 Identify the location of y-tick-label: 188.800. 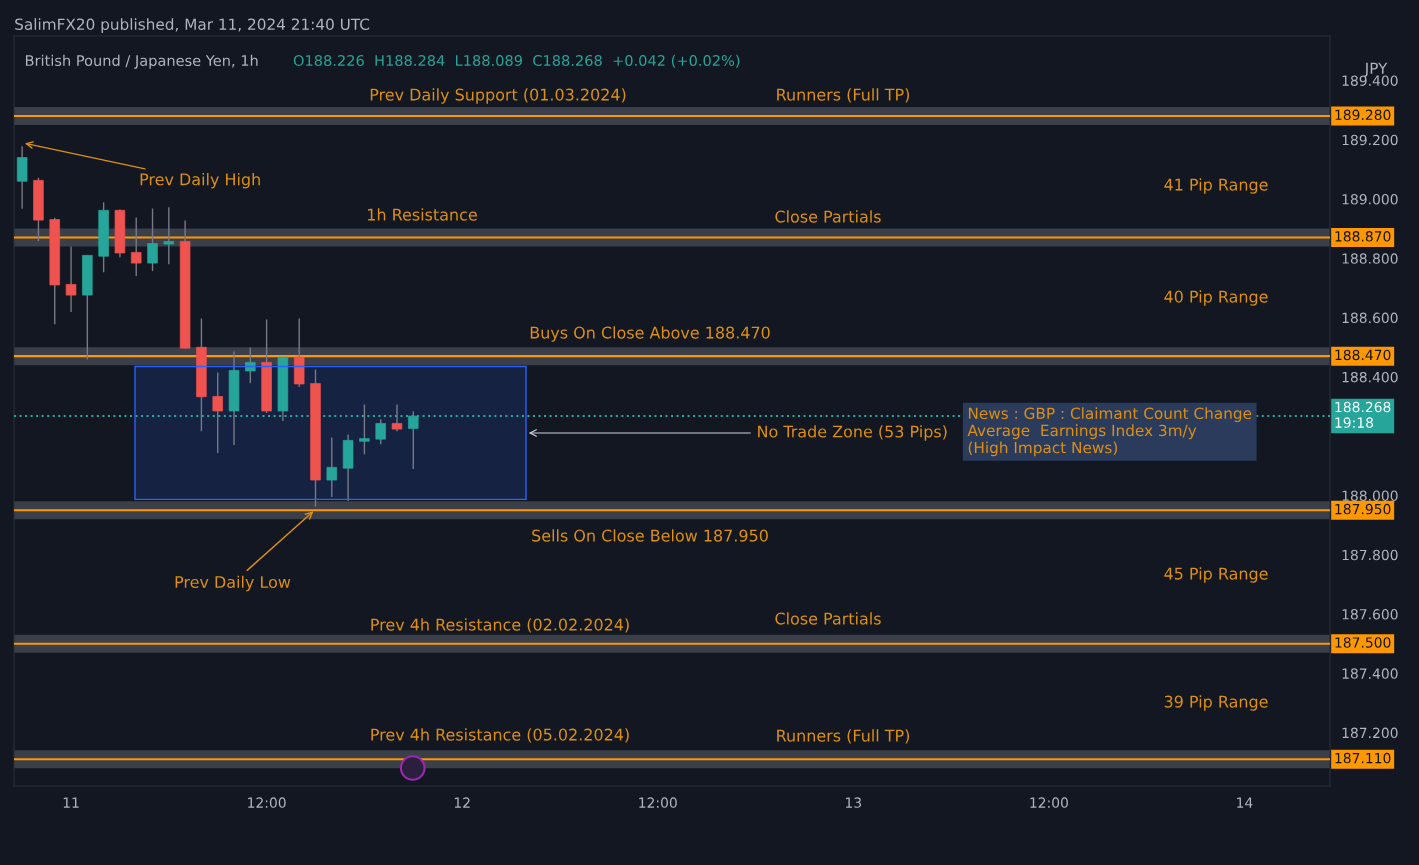
(1370, 258).